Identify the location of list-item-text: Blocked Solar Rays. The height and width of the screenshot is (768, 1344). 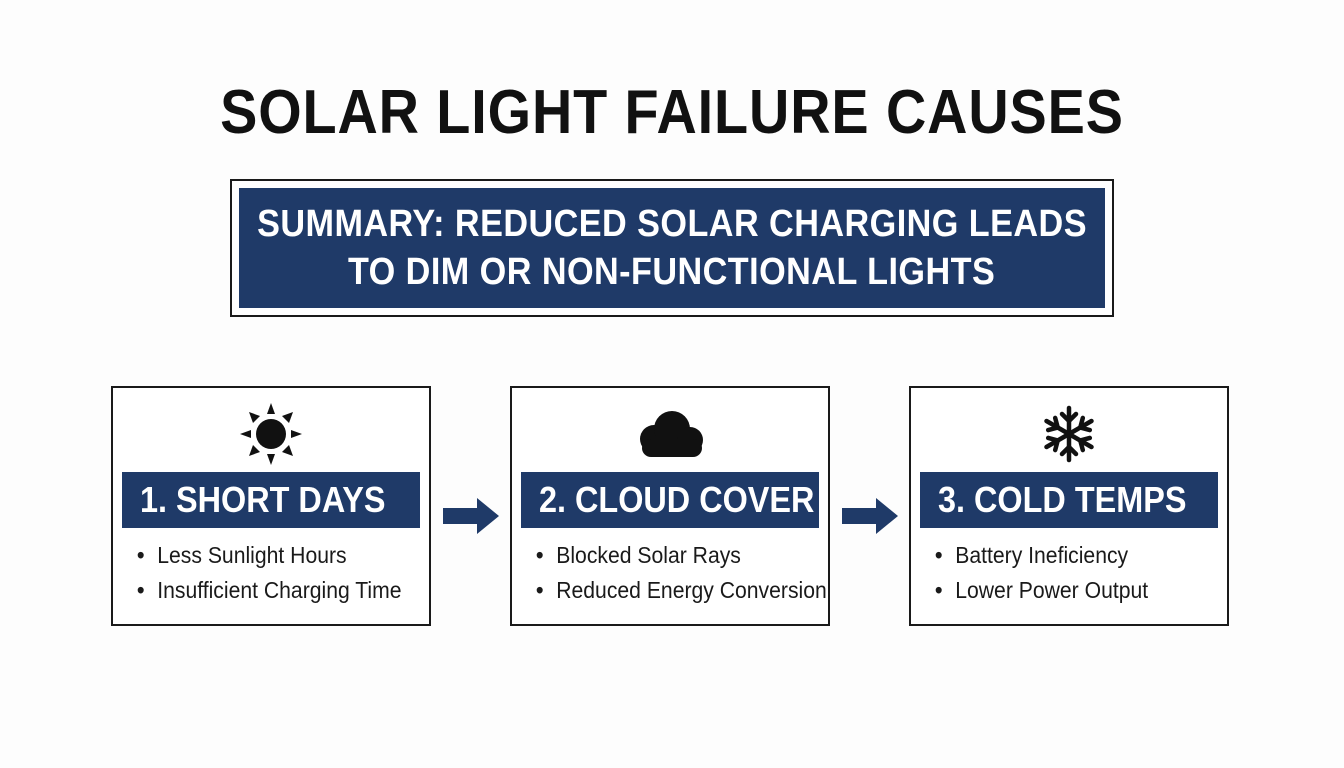
(648, 555).